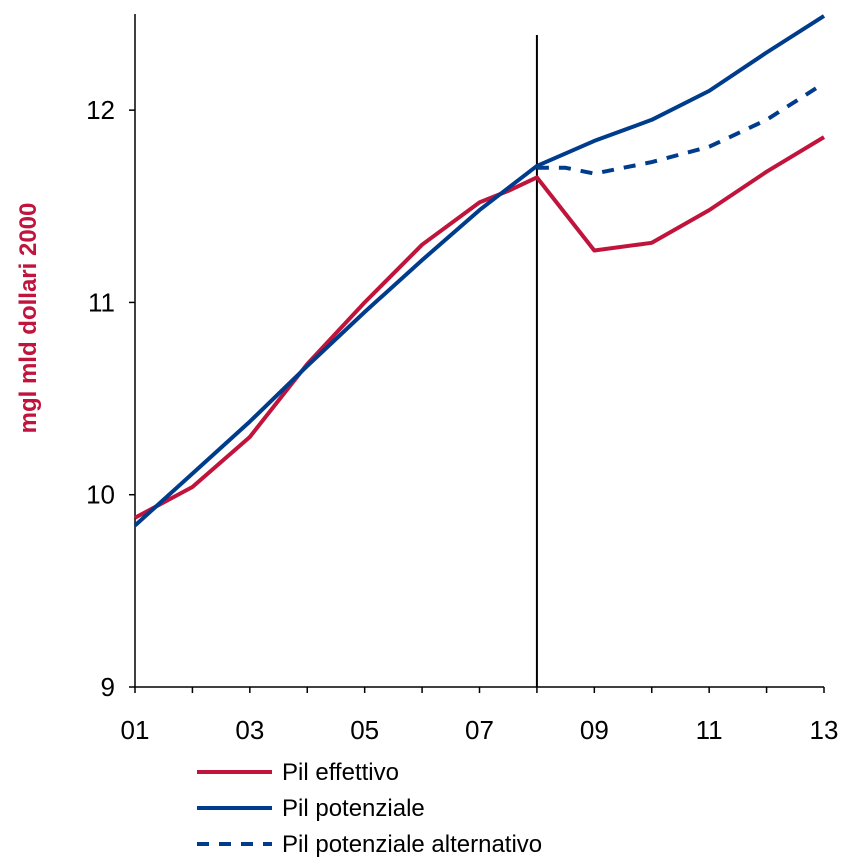 This screenshot has height=864, width=847. What do you see at coordinates (100, 495) in the screenshot?
I see `y-tick-label: 10` at bounding box center [100, 495].